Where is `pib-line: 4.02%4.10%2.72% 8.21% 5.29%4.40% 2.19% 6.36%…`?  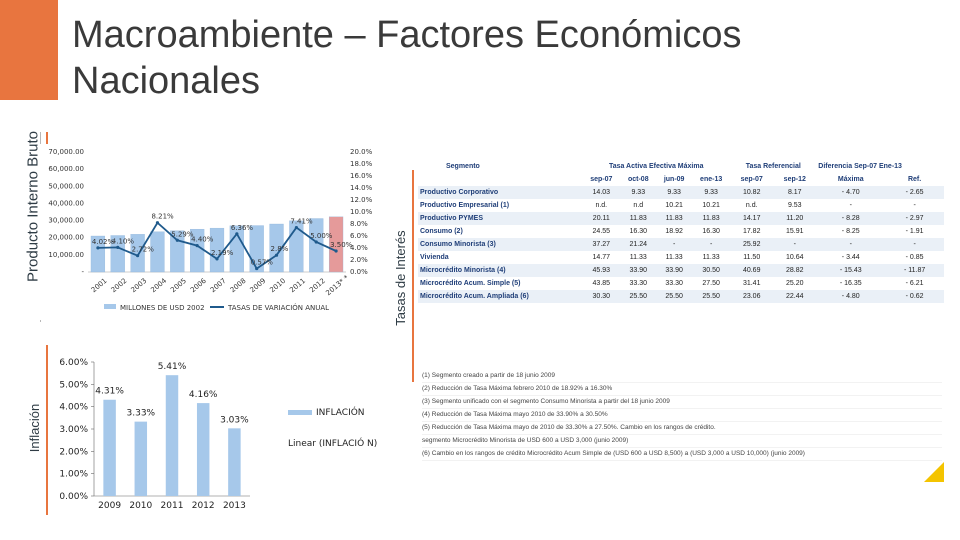
pib-line: 4.02%4.10%2.72% 8.21% 5.29%4.40% 2.19% 6.36%… is located at coordinates (222, 242).